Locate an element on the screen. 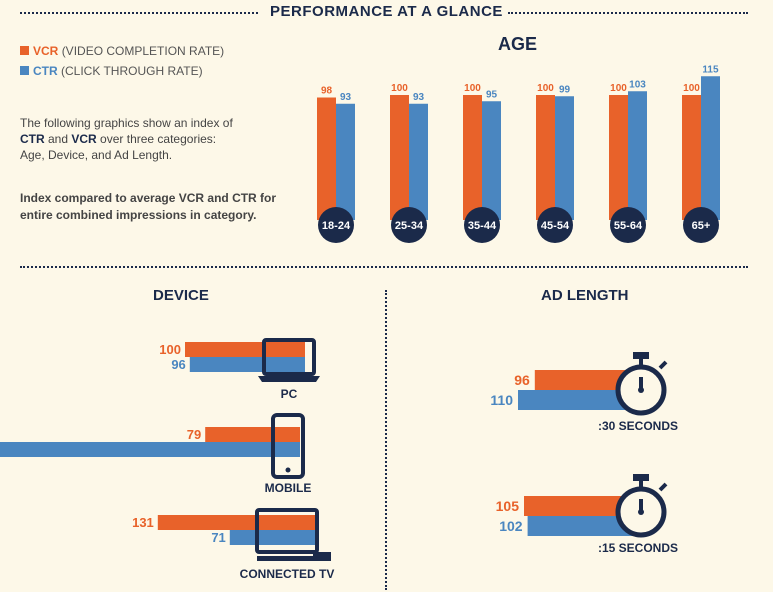 The image size is (773, 592). age-category-label-2: 35-44 is located at coordinates (482, 226).